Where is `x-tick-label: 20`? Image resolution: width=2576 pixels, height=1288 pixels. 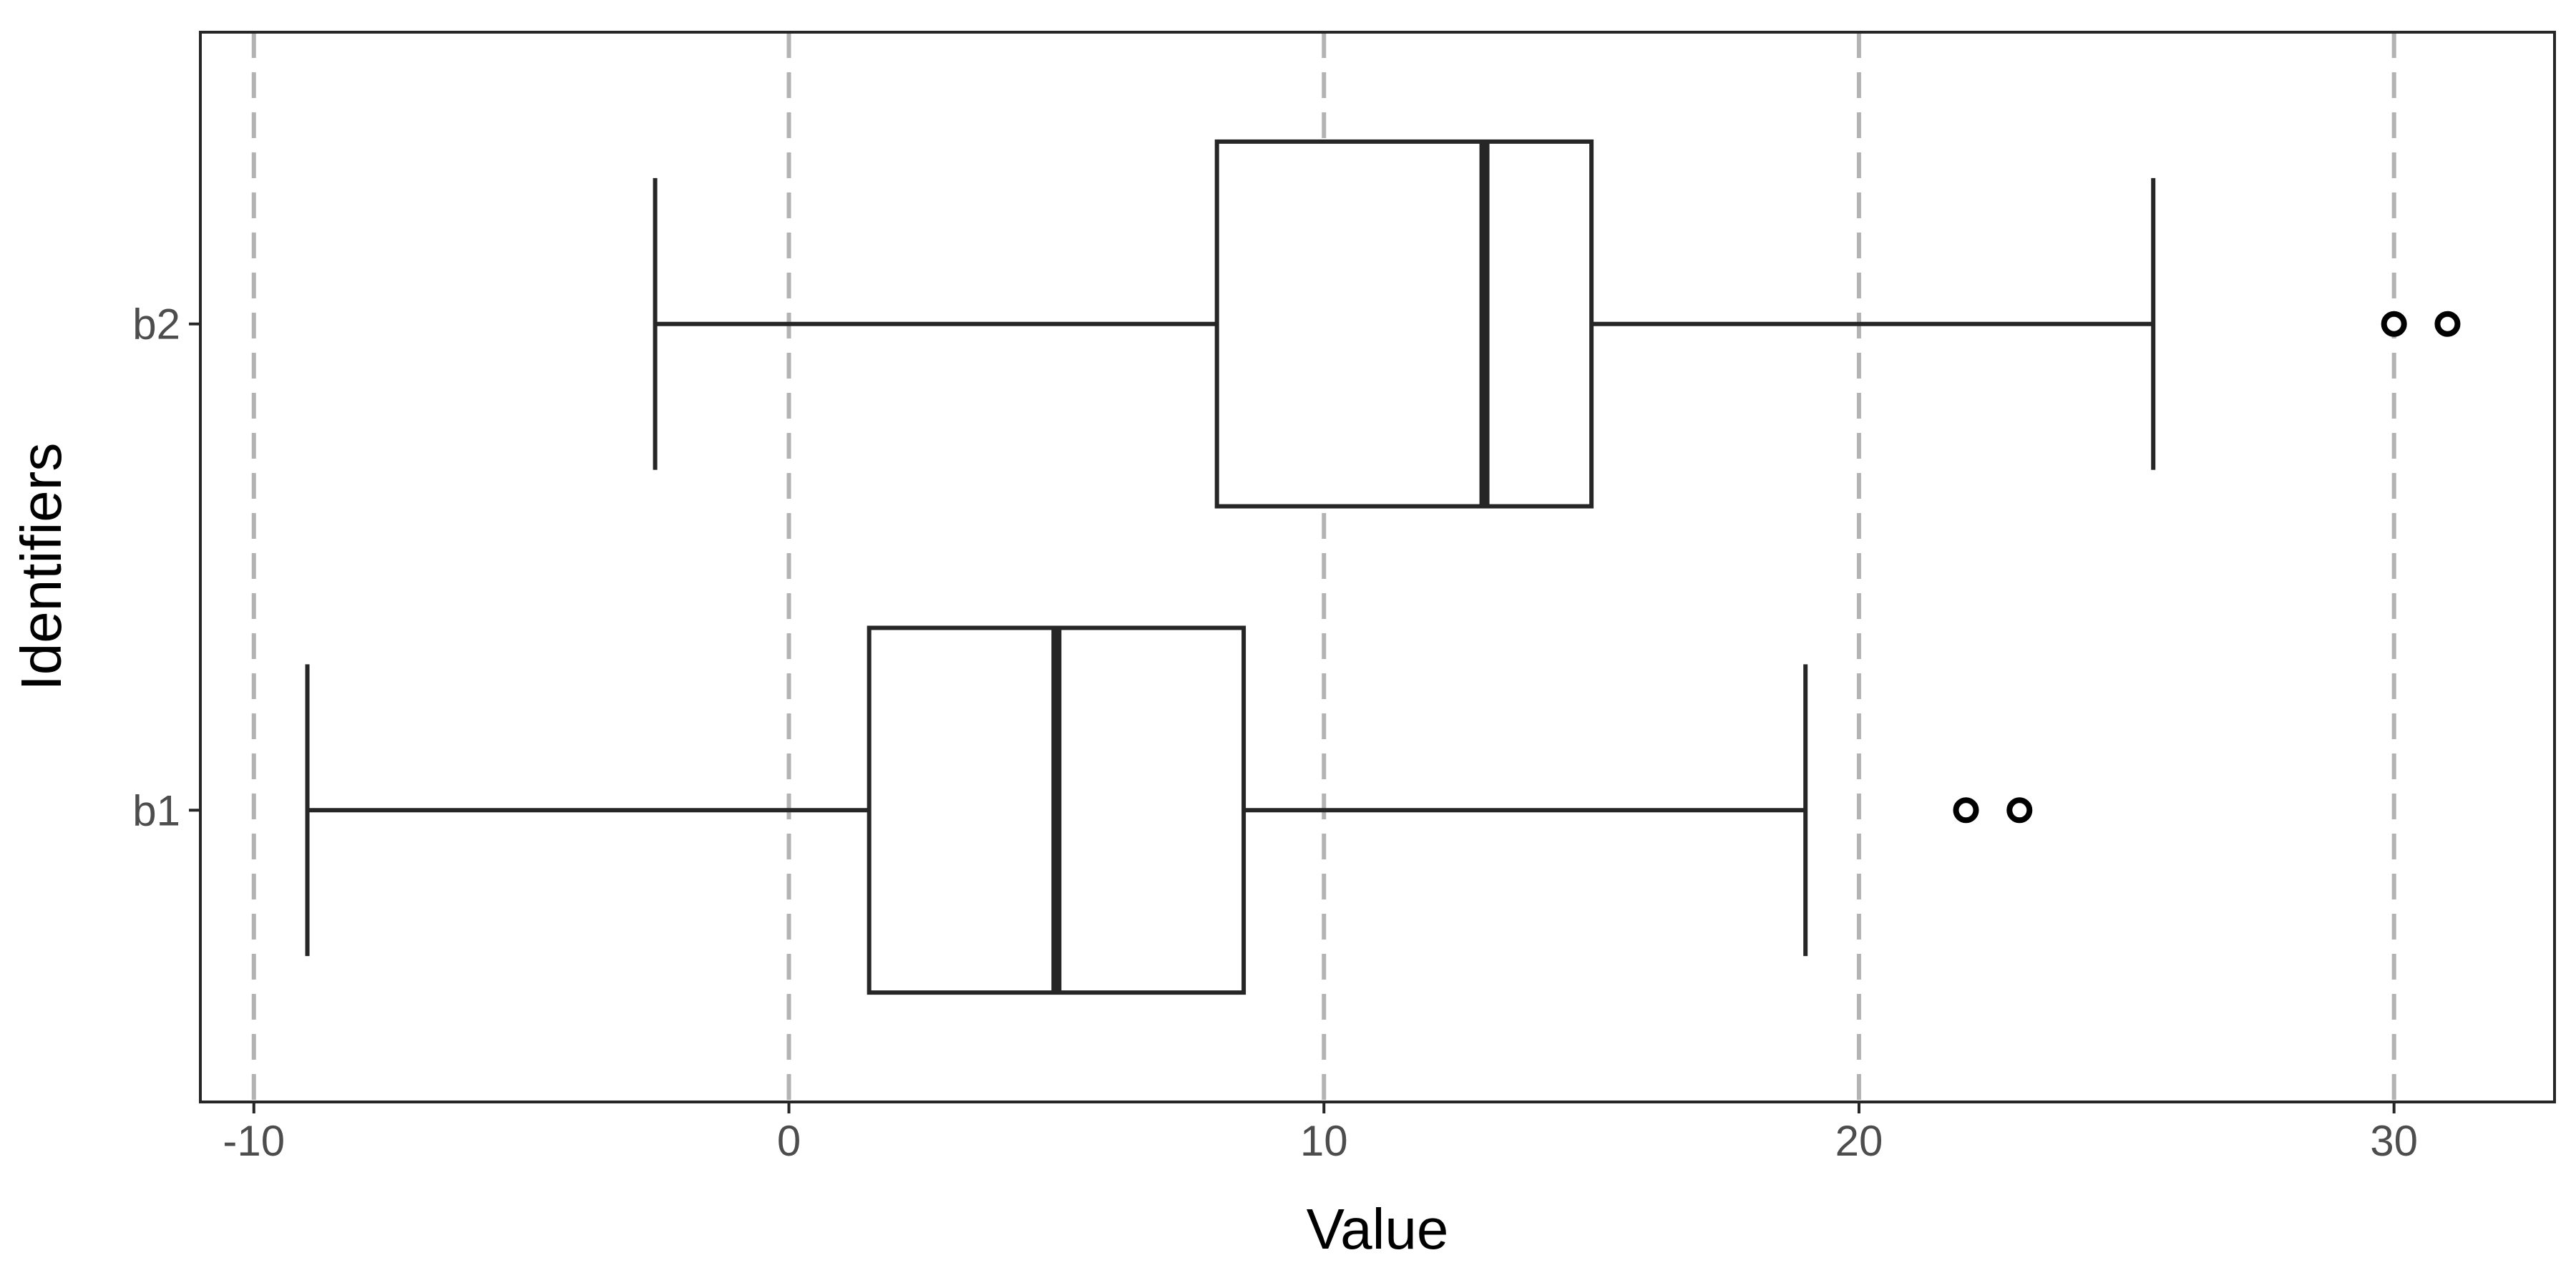 x-tick-label: 20 is located at coordinates (1859, 1141).